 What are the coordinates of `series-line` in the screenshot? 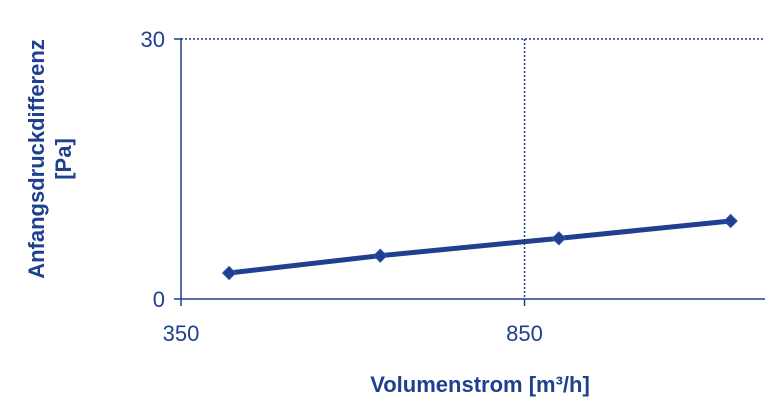 It's located at (480, 247).